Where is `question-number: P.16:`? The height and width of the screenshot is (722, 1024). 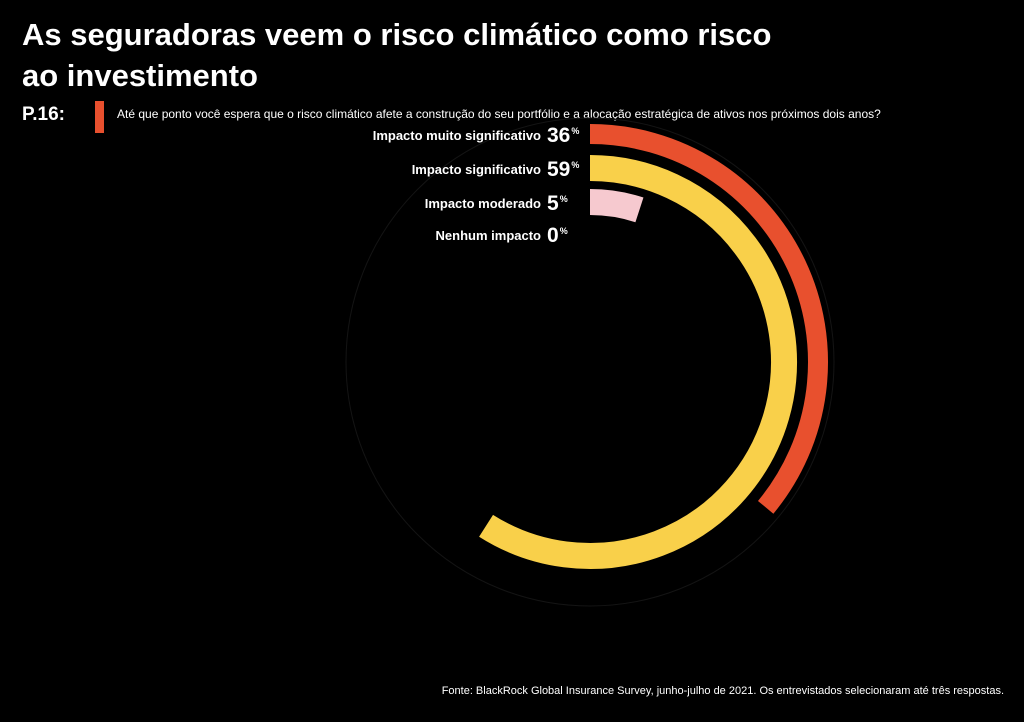
question-number: P.16: is located at coordinates (43, 114).